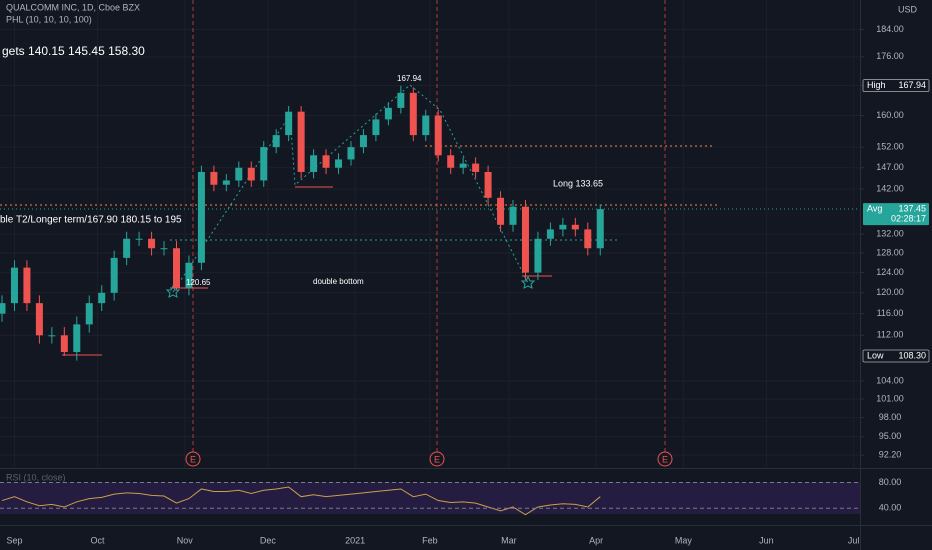 Image resolution: width=932 pixels, height=550 pixels. What do you see at coordinates (912, 85) in the screenshot?
I see `price-label-value: 167.94` at bounding box center [912, 85].